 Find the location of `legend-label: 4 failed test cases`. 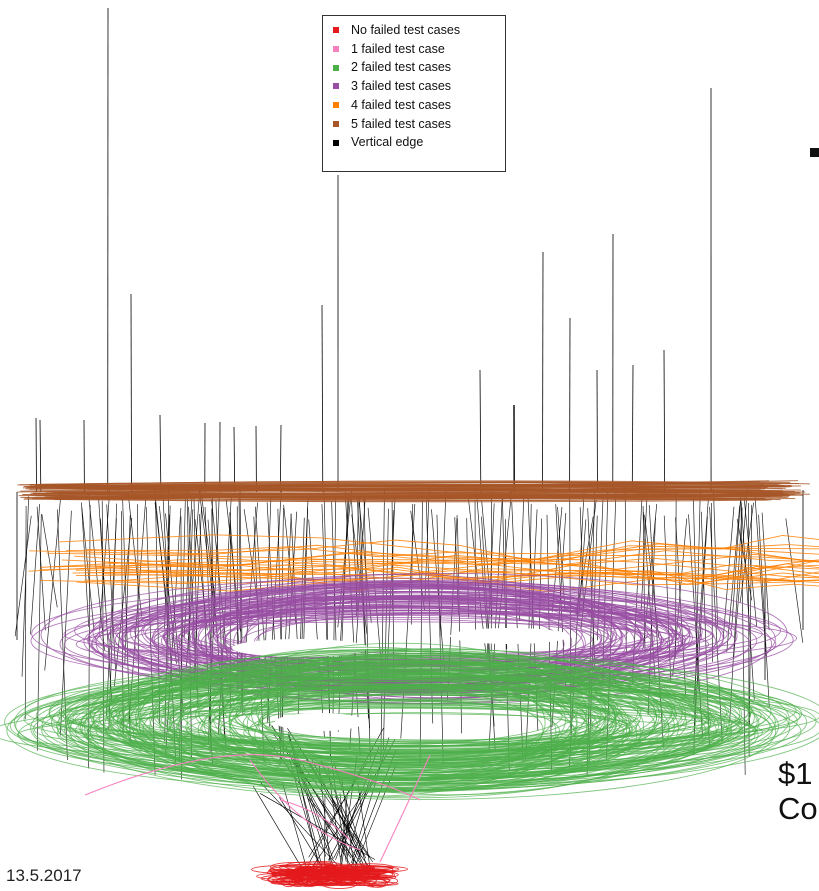

legend-label: 4 failed test cases is located at coordinates (401, 104).